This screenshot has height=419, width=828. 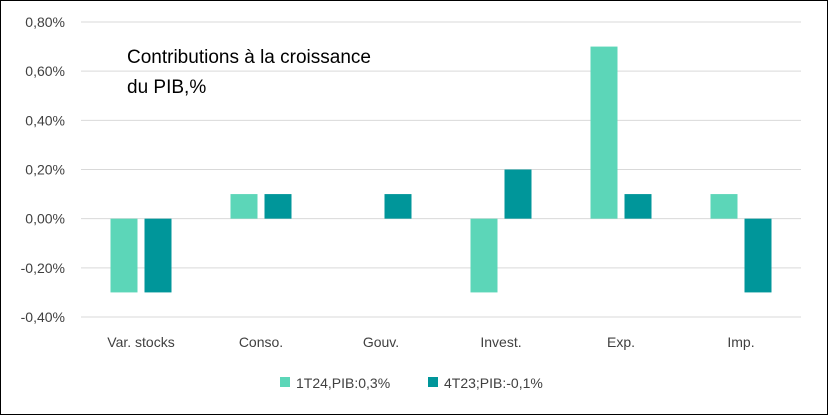 I want to click on y-tick-label: -0,20%, so click(x=43, y=268).